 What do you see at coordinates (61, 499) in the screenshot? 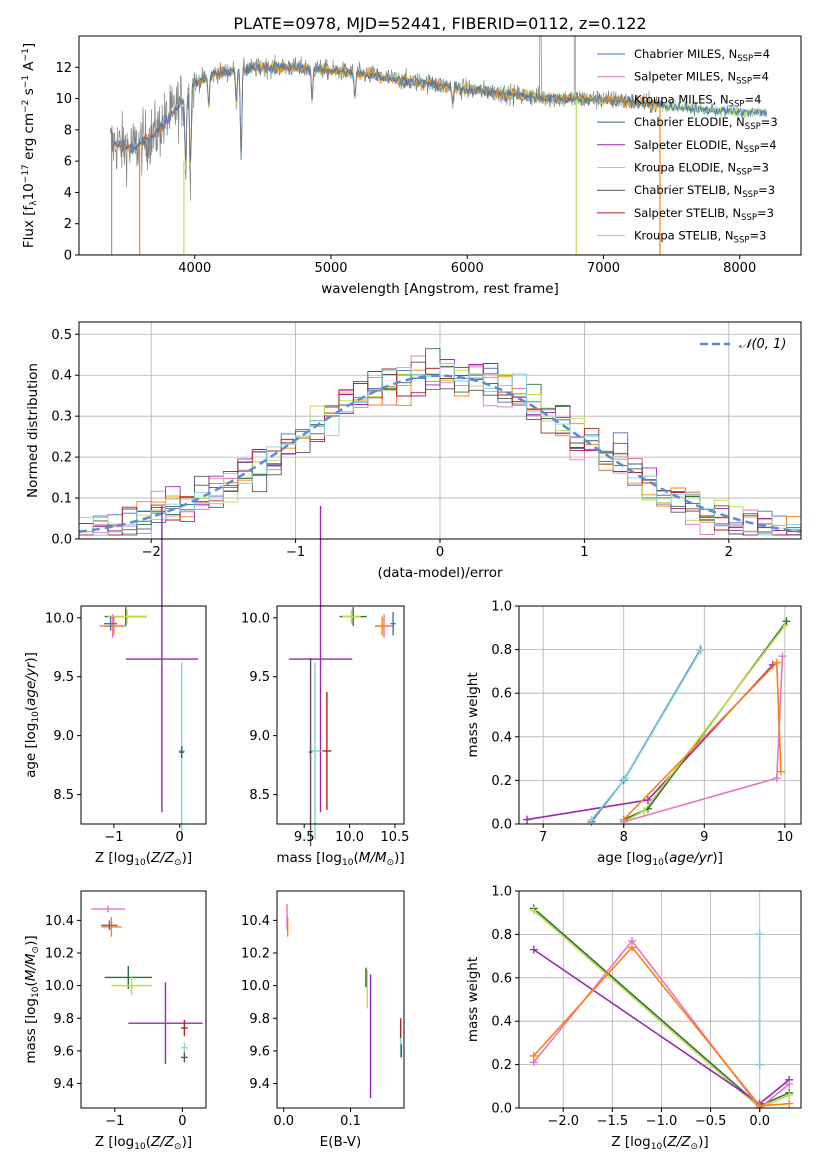
I see `y-tick-label: 0.1` at bounding box center [61, 499].